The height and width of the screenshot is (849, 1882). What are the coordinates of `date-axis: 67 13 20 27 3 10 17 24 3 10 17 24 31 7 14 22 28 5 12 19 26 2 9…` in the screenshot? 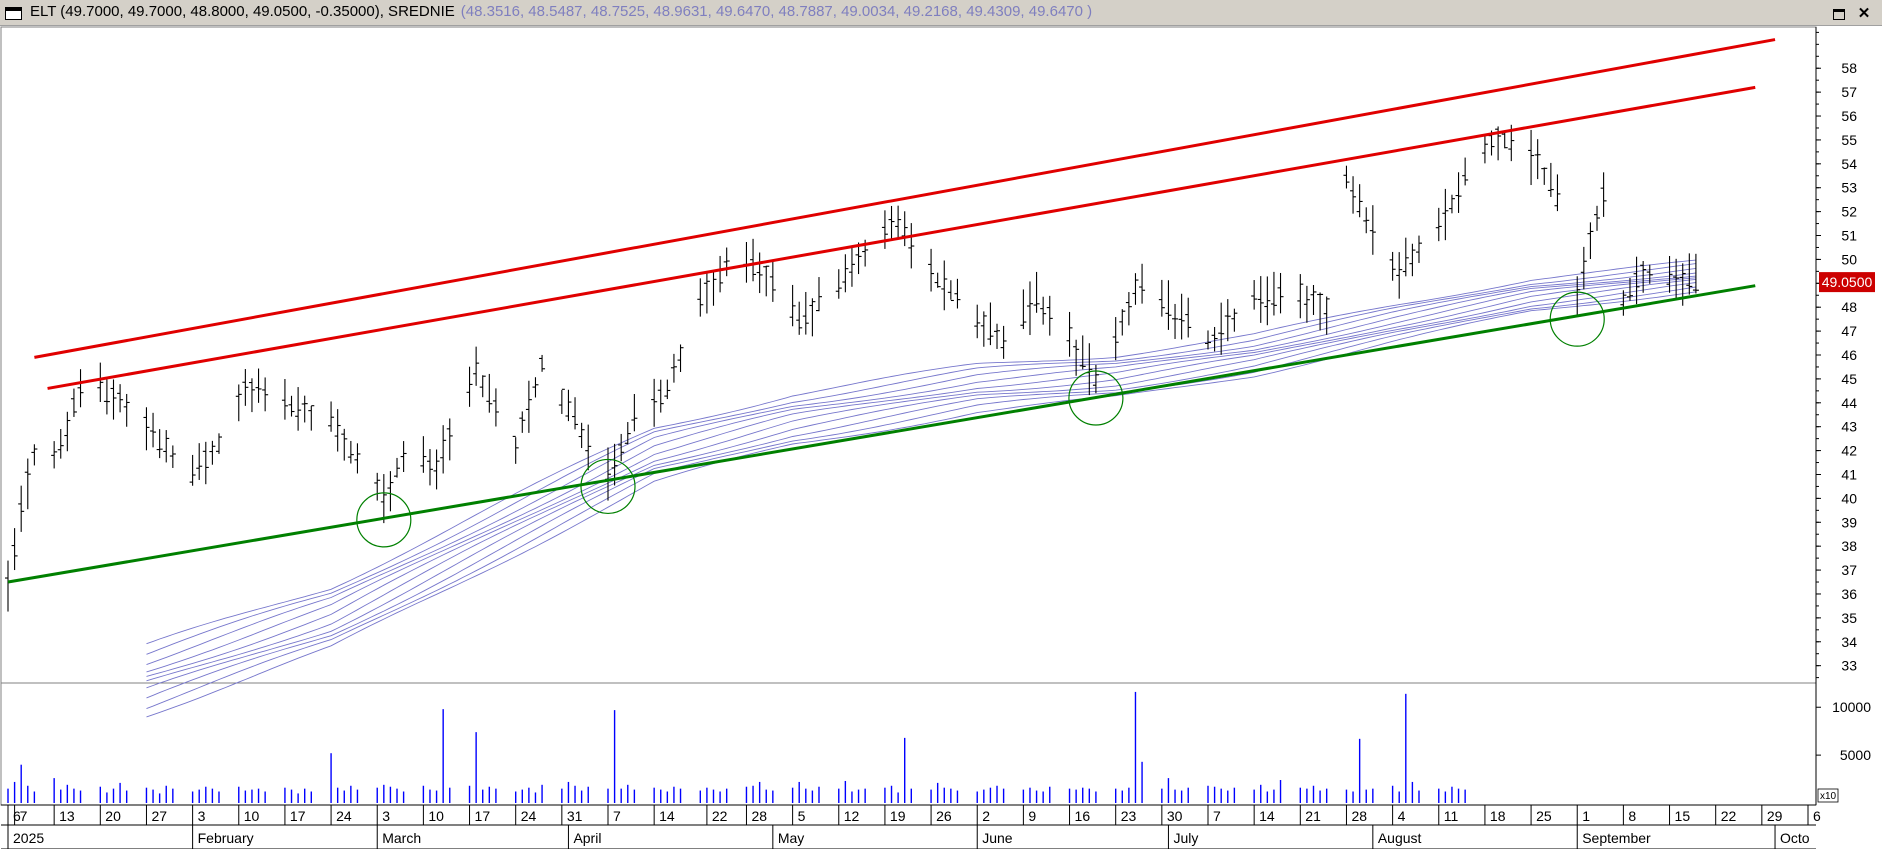 It's located at (911, 826).